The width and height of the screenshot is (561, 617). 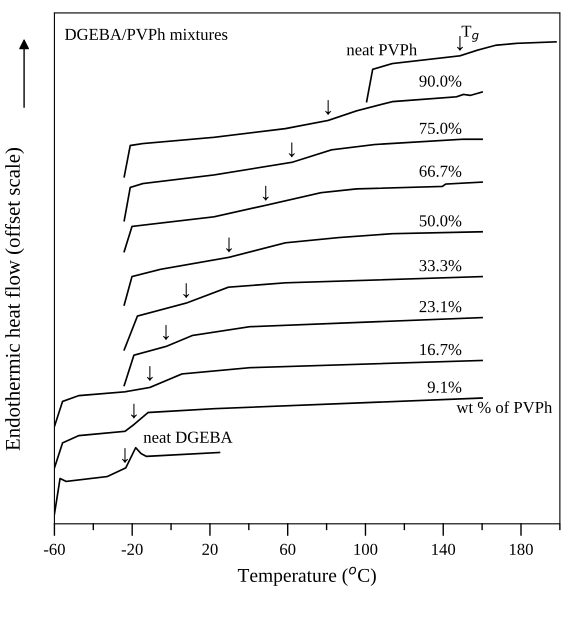 What do you see at coordinates (441, 128) in the screenshot?
I see `series-label: 75.0%` at bounding box center [441, 128].